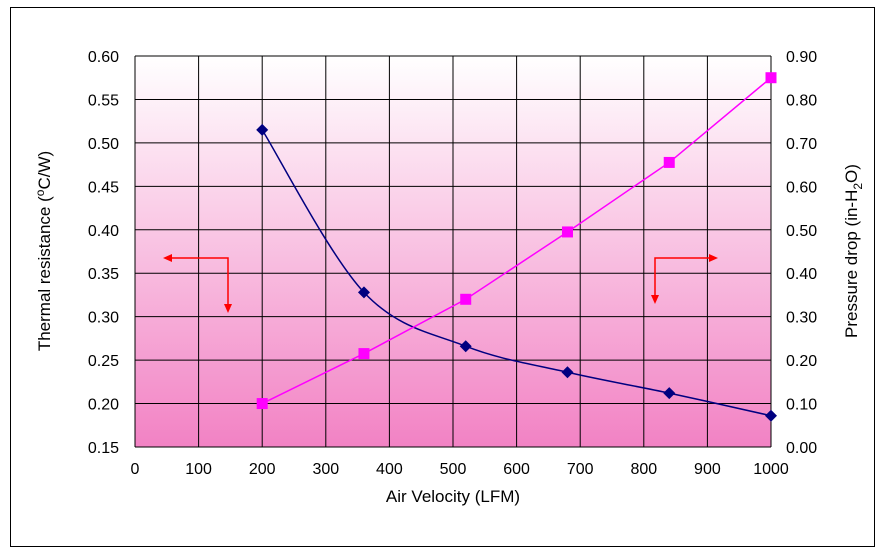 This screenshot has width=886, height=556. I want to click on y-left-tick-label: 0.40, so click(103, 231).